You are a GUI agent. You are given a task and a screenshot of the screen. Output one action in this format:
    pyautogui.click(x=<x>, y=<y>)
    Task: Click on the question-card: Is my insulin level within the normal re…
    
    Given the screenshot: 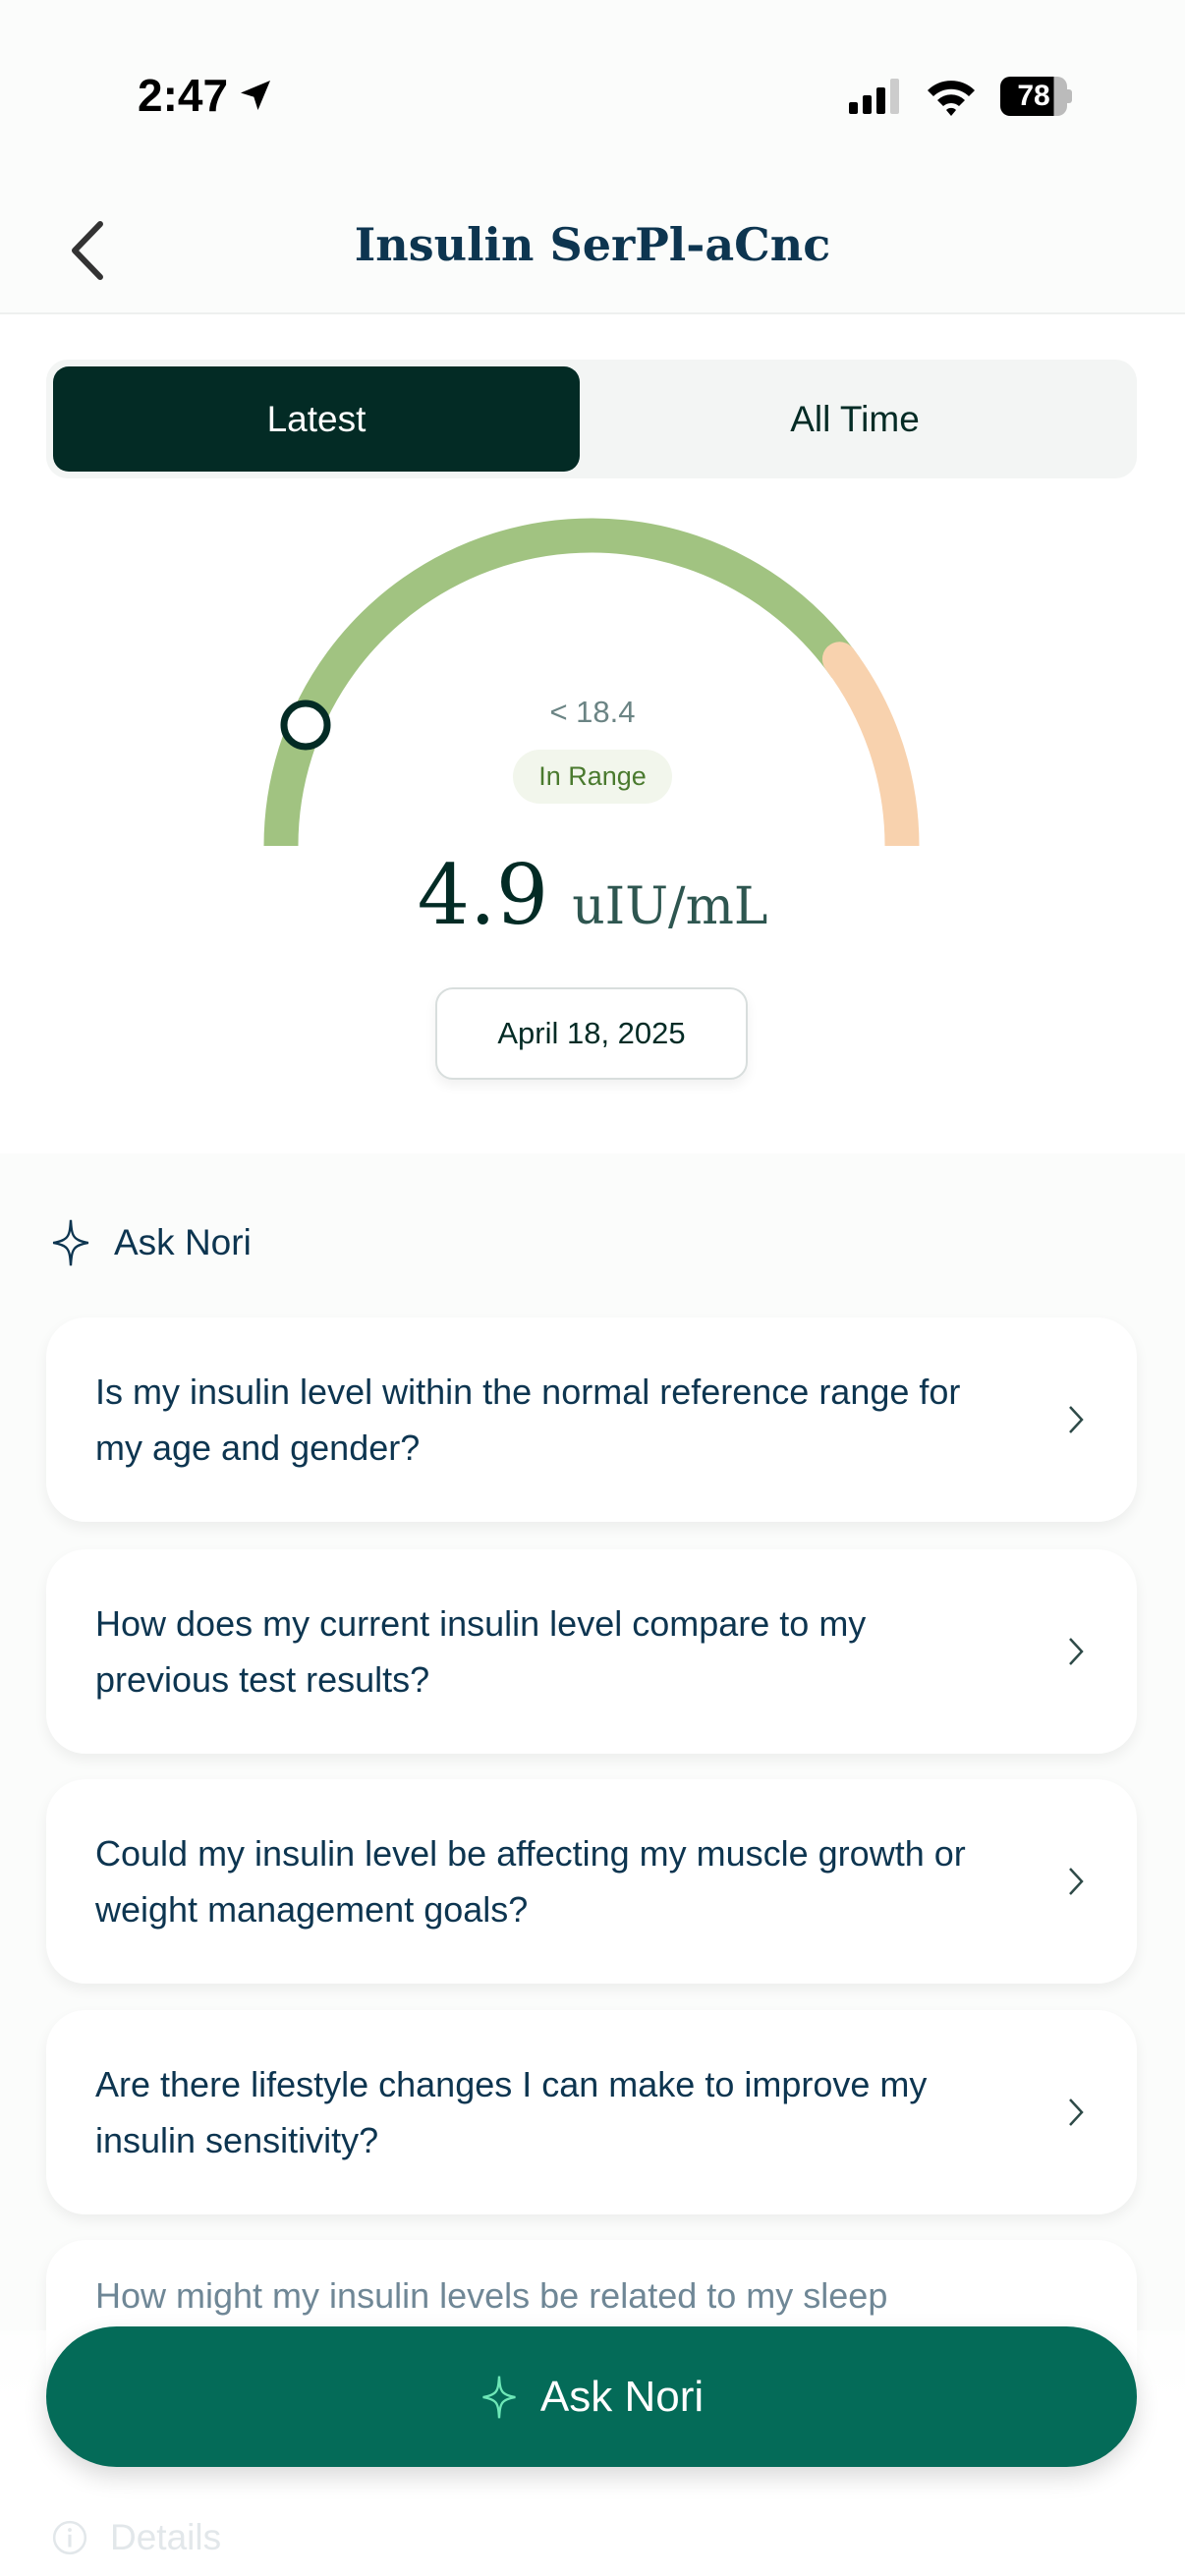 What is the action you would take?
    pyautogui.click(x=592, y=1419)
    